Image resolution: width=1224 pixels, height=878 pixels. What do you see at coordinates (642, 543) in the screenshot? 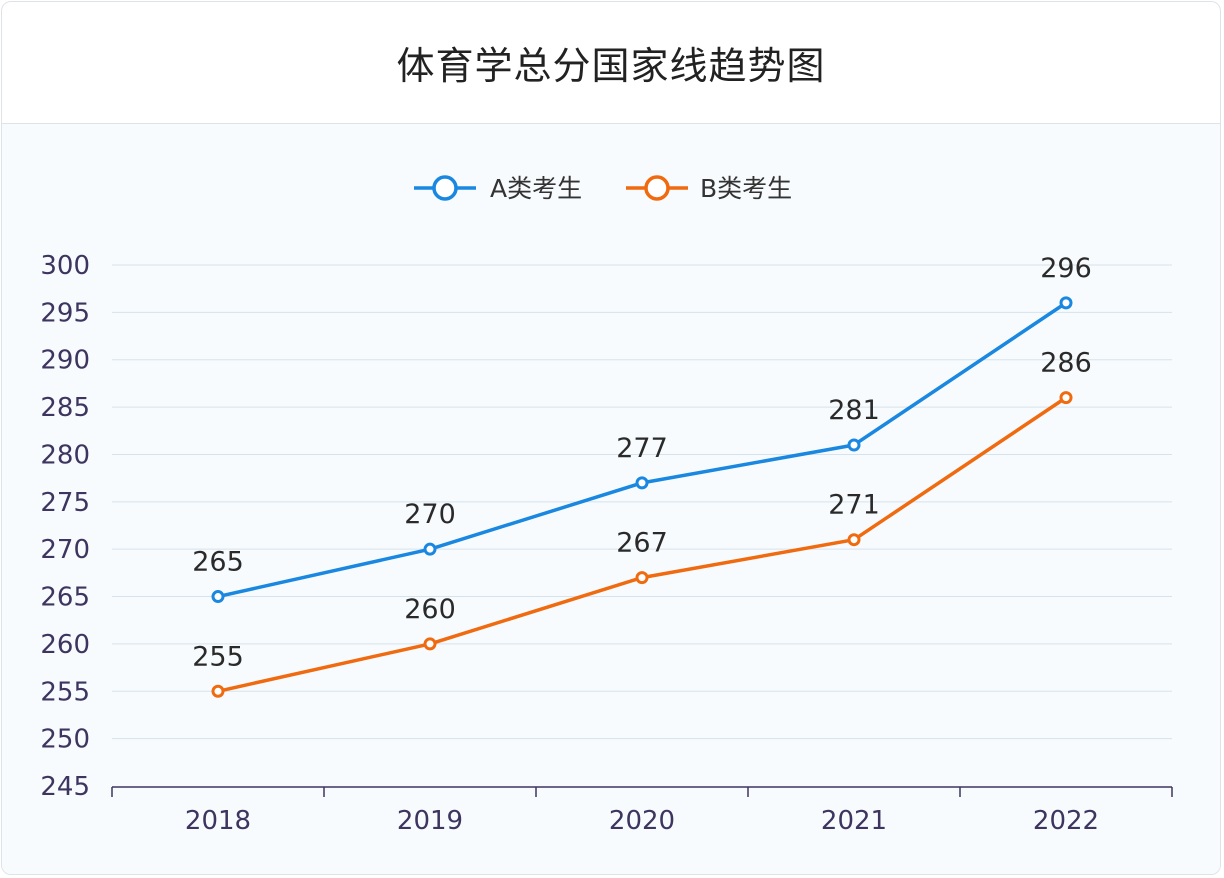
I see `data-label: 267` at bounding box center [642, 543].